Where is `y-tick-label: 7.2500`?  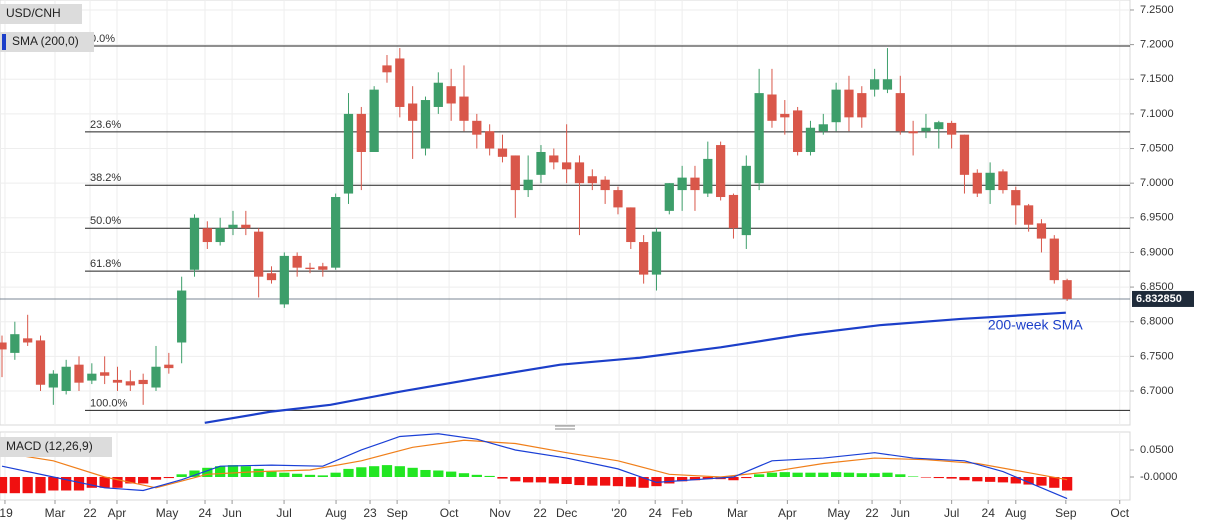
y-tick-label: 7.2500 is located at coordinates (1157, 10).